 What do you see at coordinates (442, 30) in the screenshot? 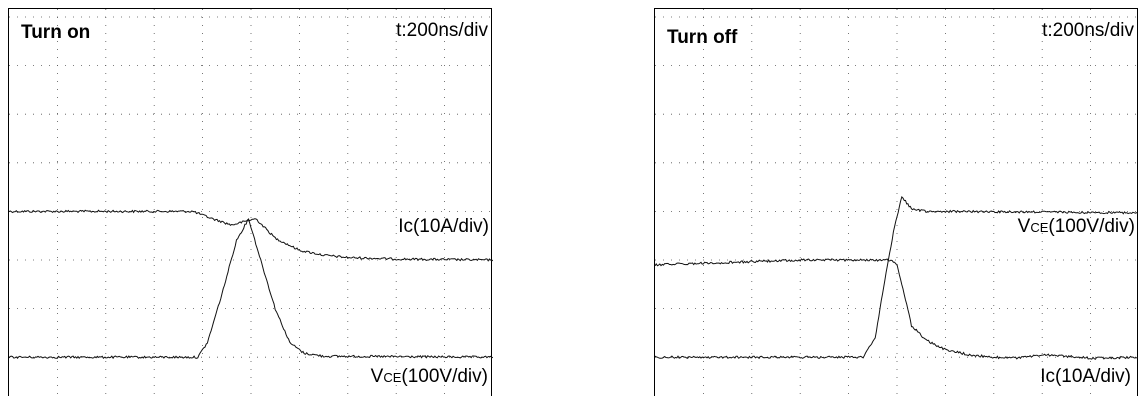
I see `turn-on-timebase: t:200ns/div` at bounding box center [442, 30].